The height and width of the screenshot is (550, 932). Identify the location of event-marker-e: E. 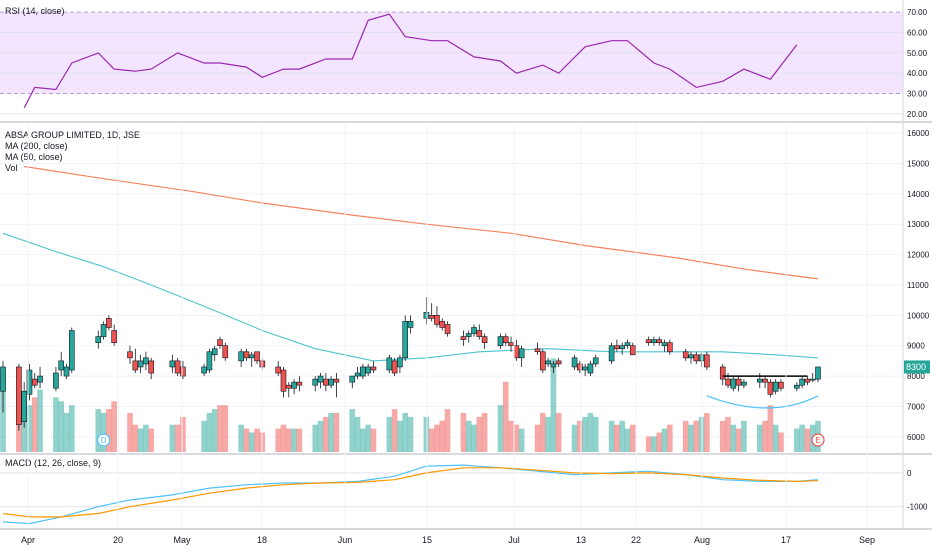
(818, 440).